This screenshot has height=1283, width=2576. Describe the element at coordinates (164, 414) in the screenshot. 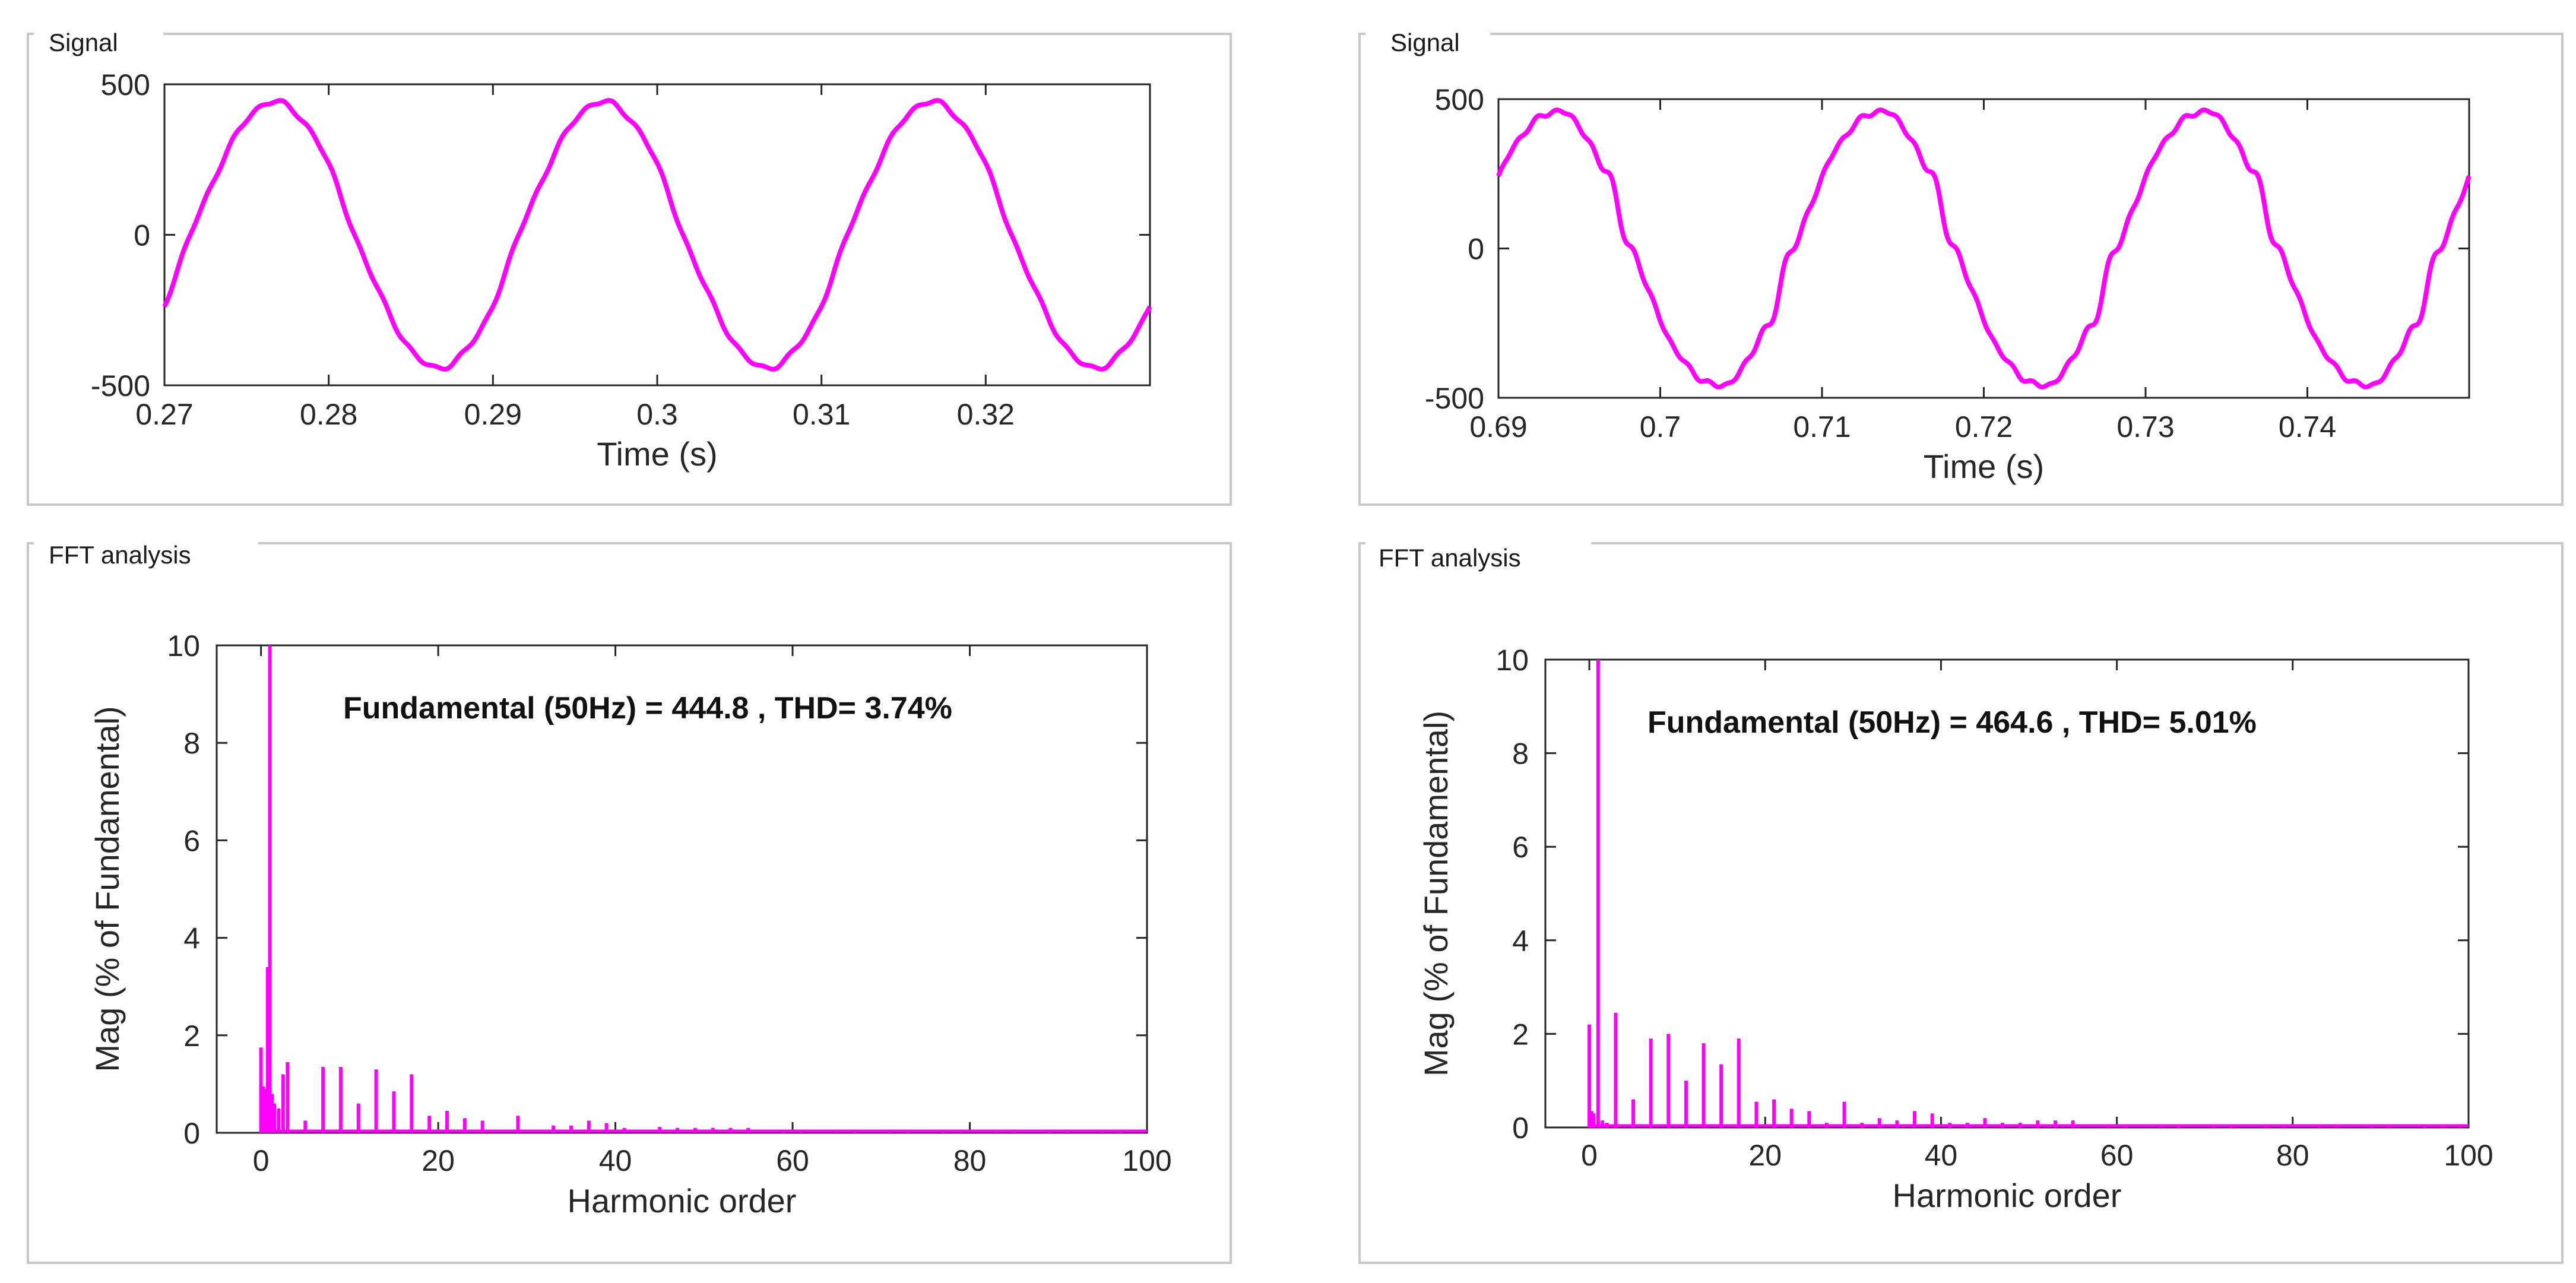

I see `x-tick-label: 0.27` at that location.